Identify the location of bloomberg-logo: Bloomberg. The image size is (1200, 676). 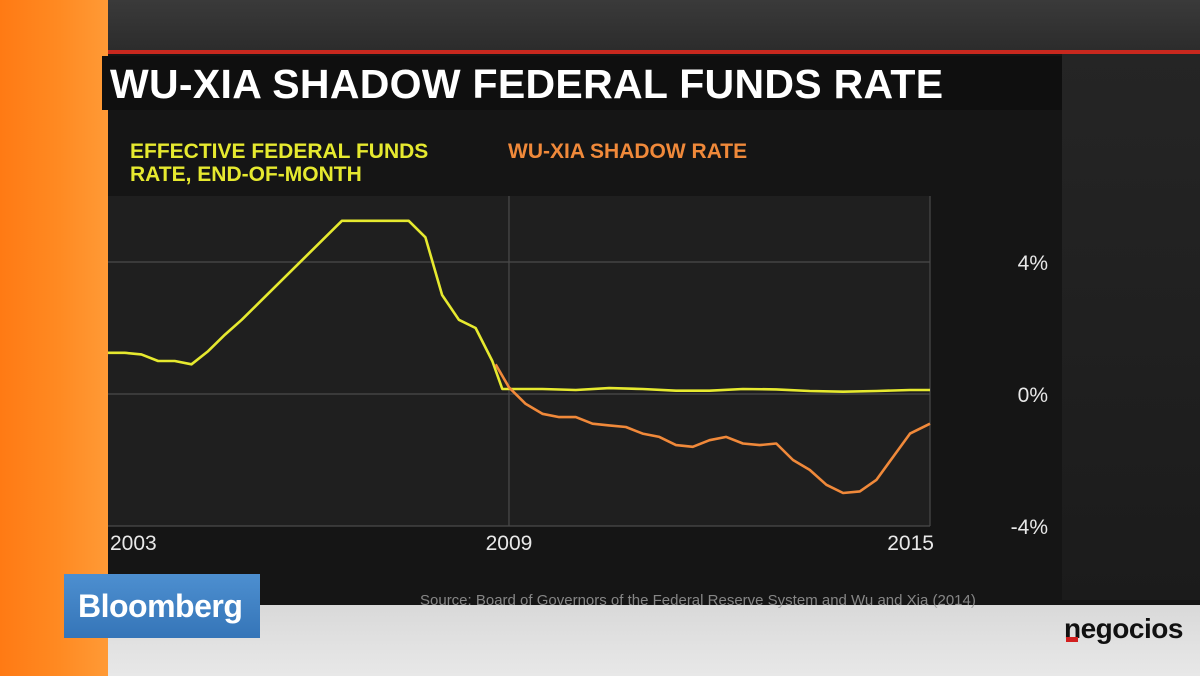
(162, 606).